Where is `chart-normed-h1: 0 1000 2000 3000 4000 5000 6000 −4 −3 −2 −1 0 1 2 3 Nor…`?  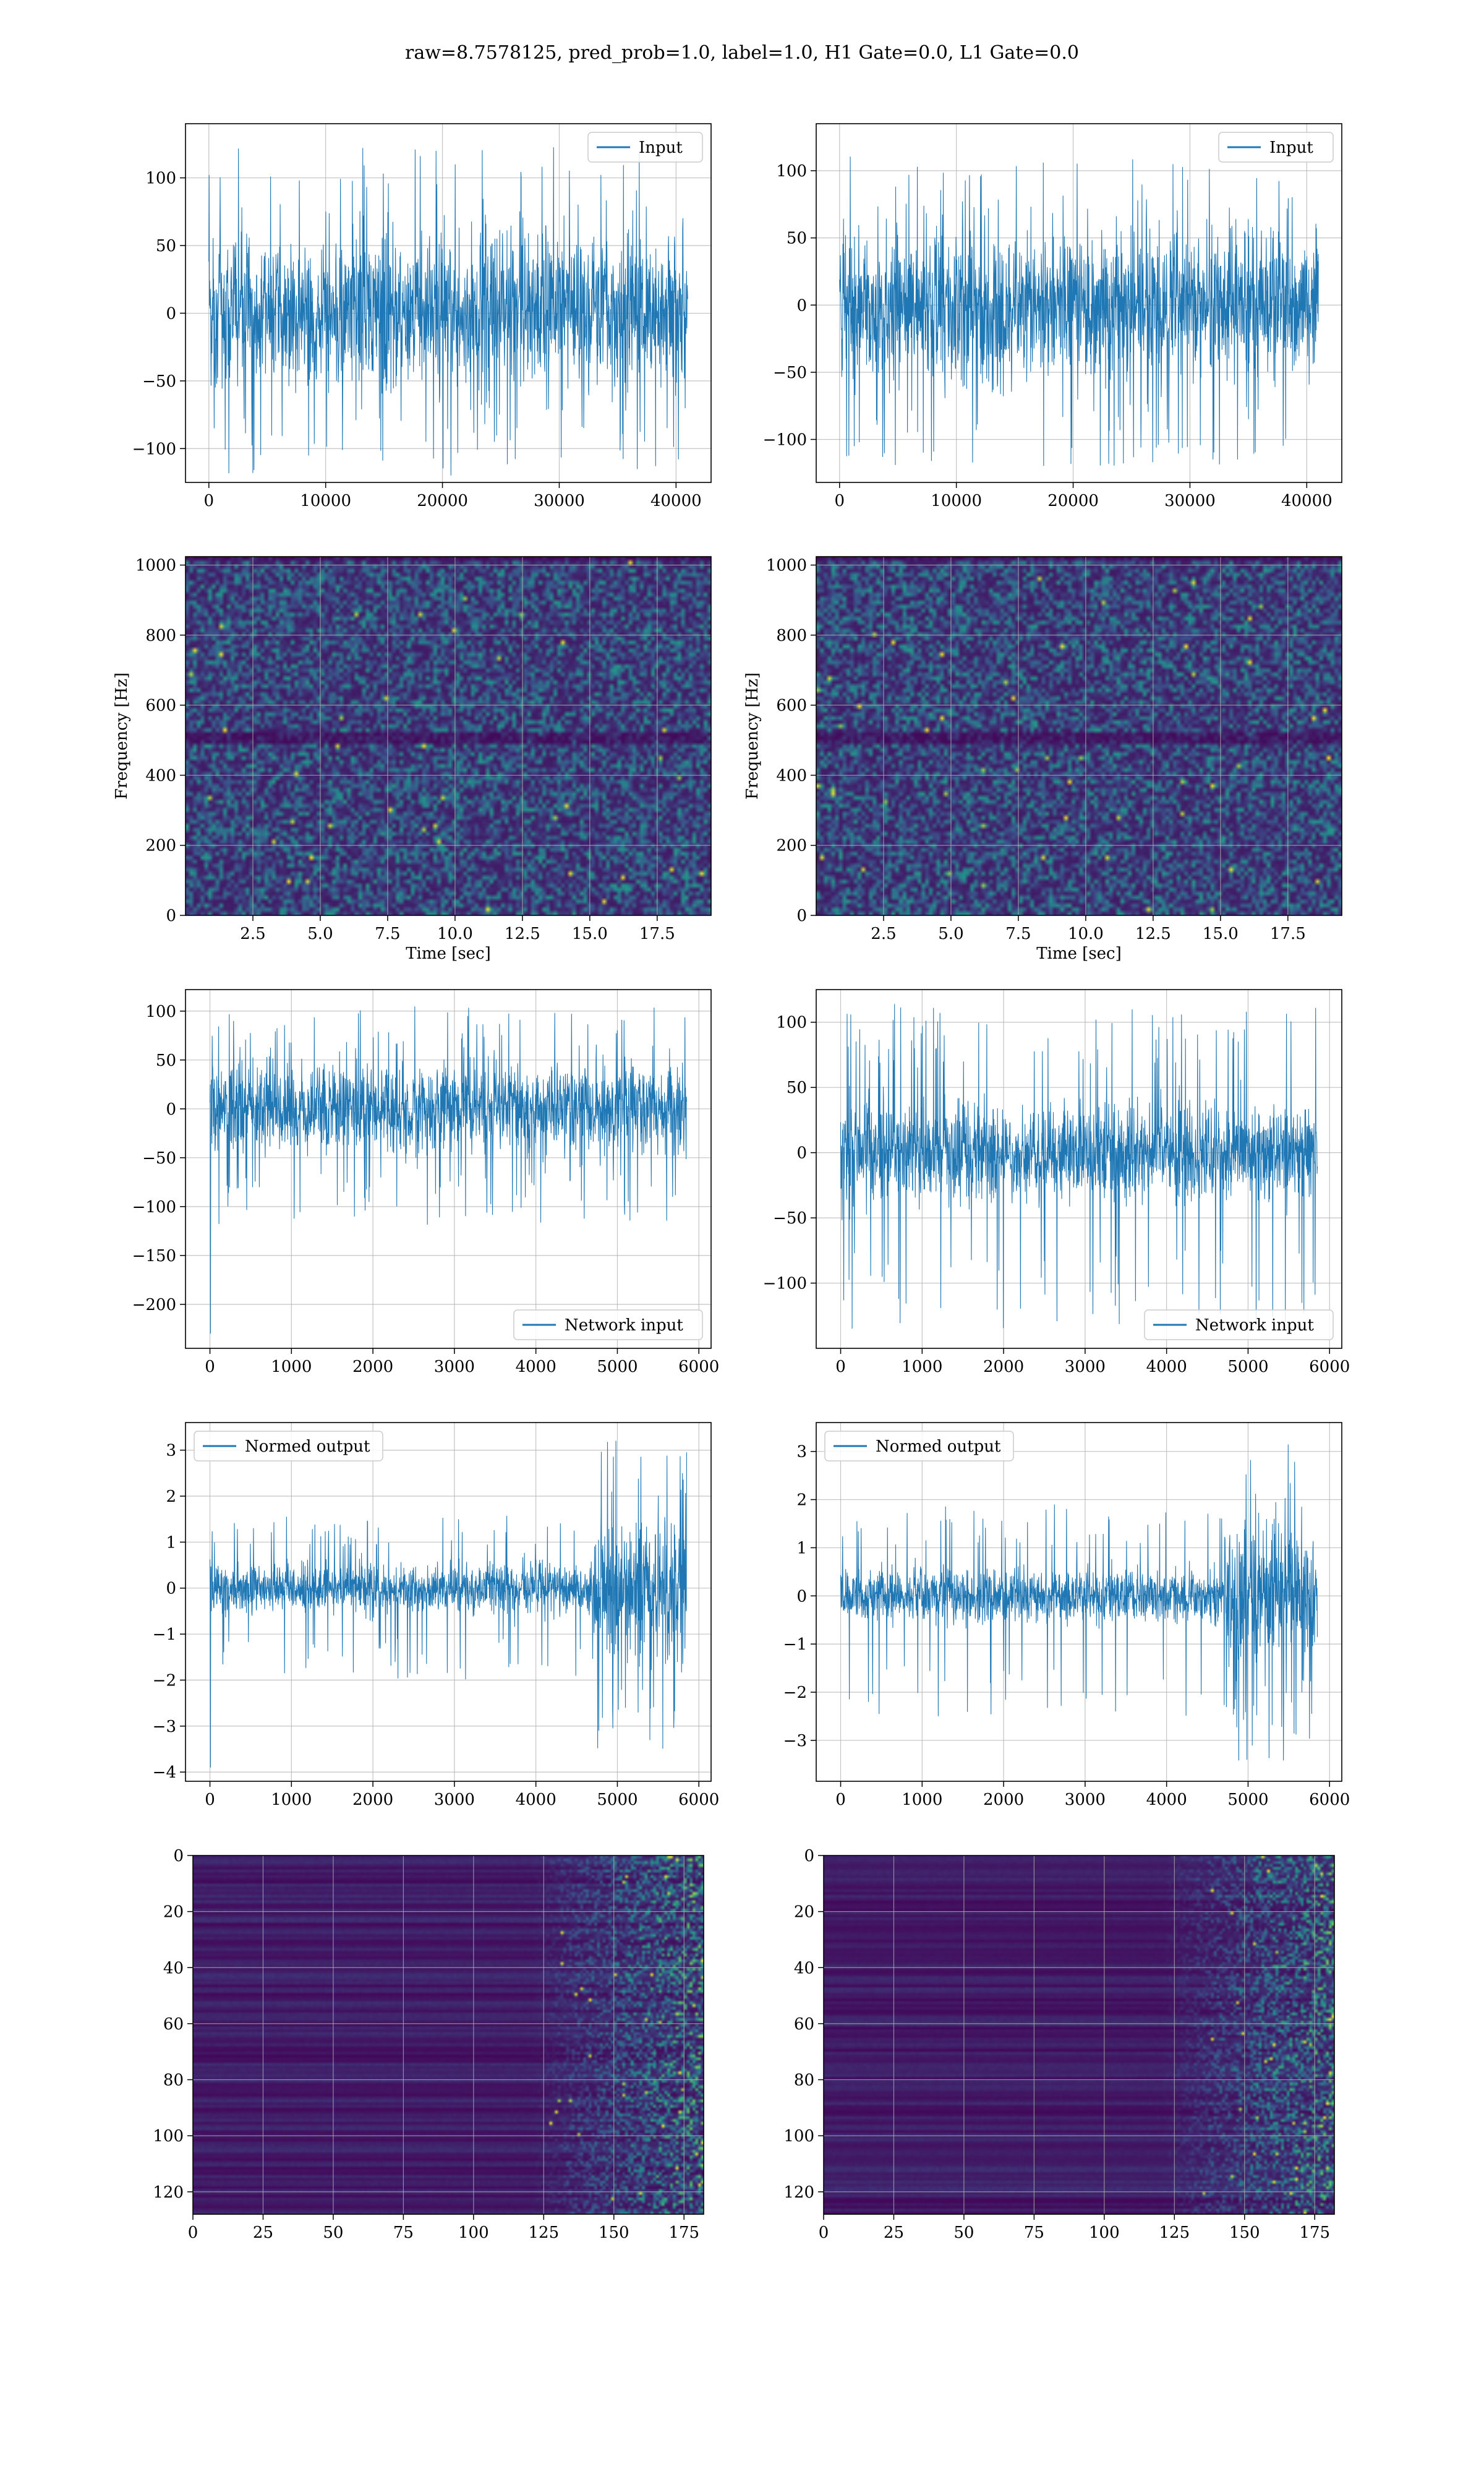
chart-normed-h1: 0 1000 2000 3000 4000 5000 6000 −4 −3 −2 −1 0 1 2 3 Nor… is located at coordinates (436, 1615).